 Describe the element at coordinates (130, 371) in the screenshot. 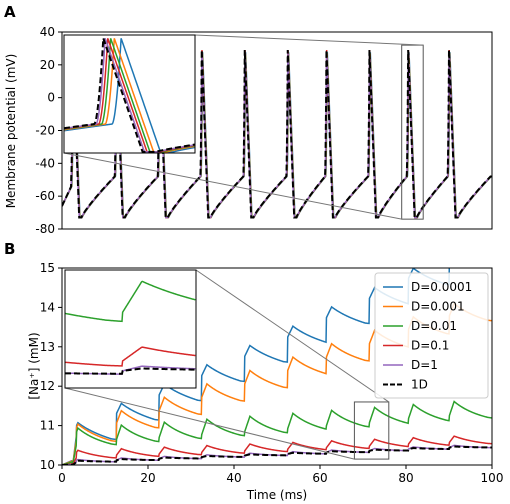

I see `panel-b-inset-line-1d` at that location.